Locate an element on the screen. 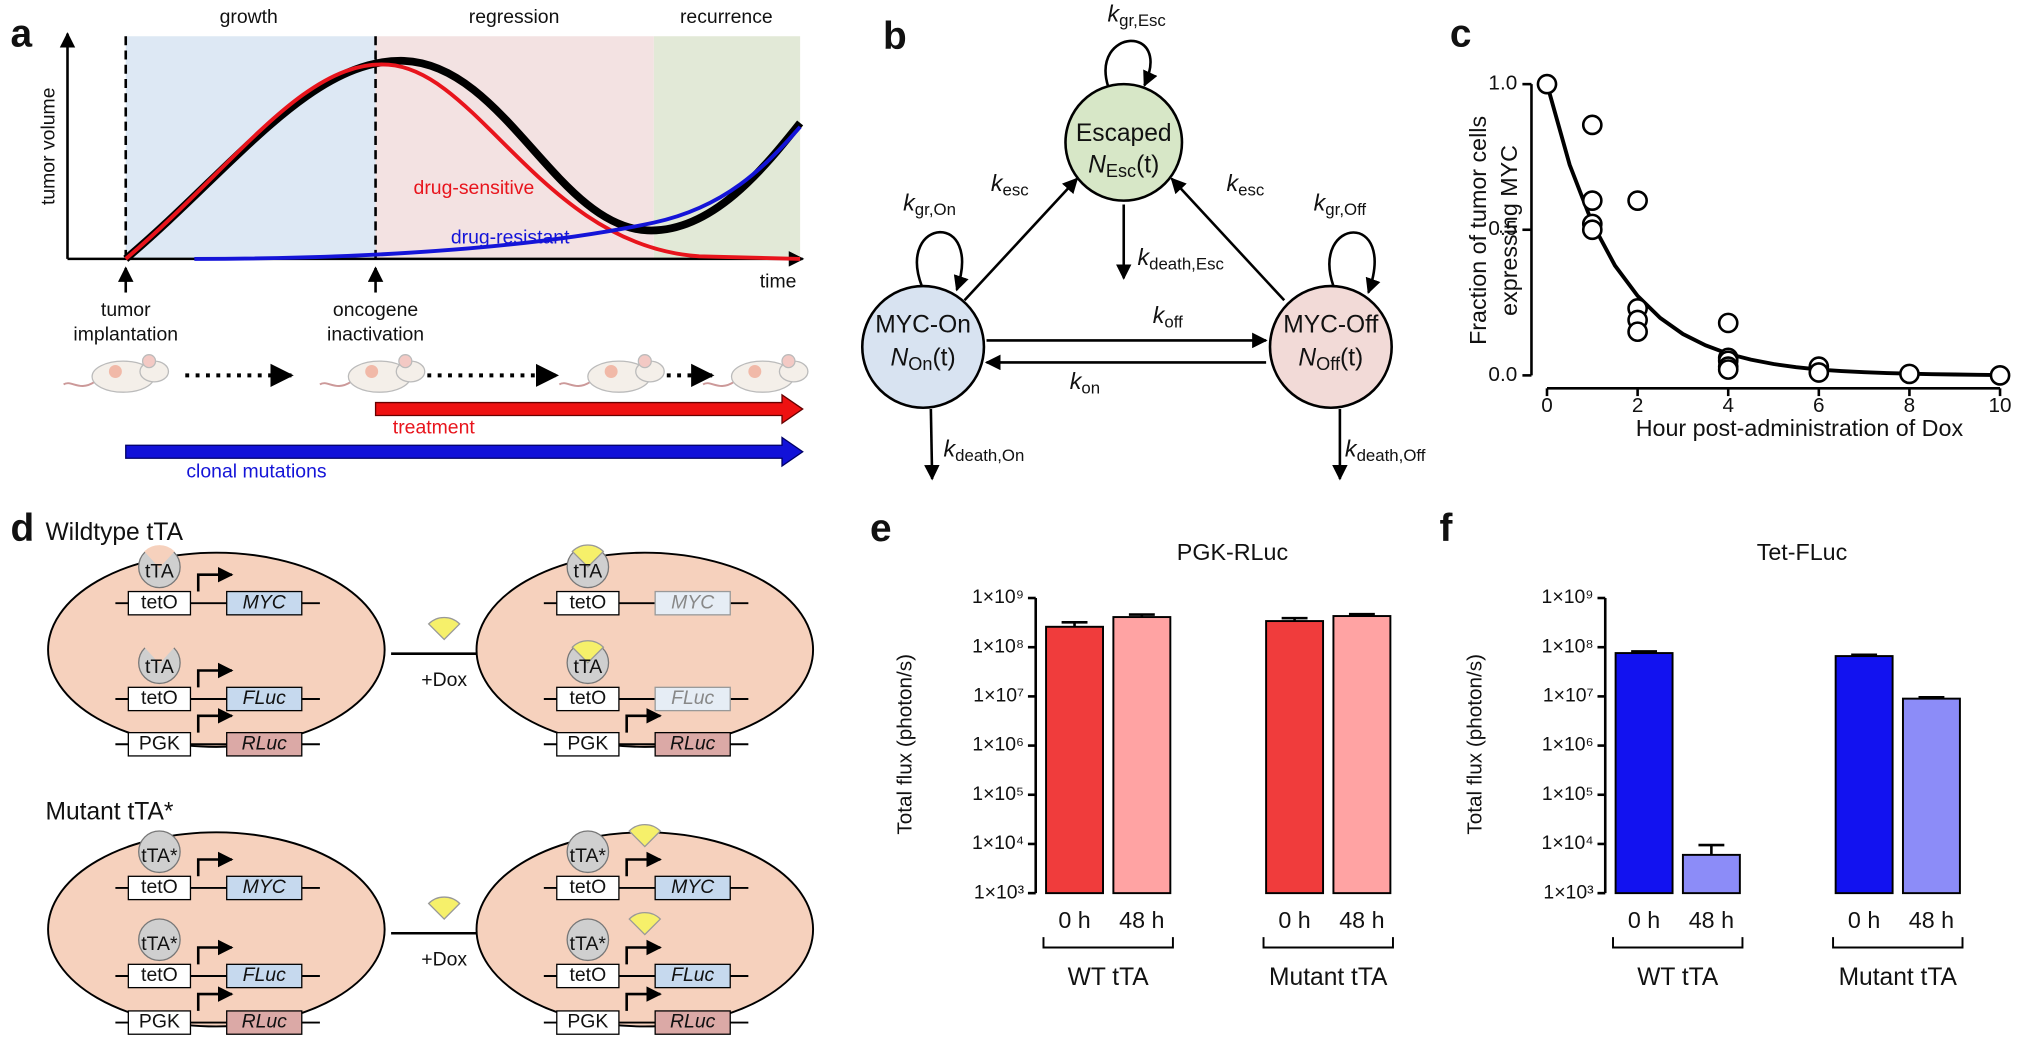 The height and width of the screenshot is (1064, 2030). y-tick-label: 1×10⁸ is located at coordinates (998, 646).